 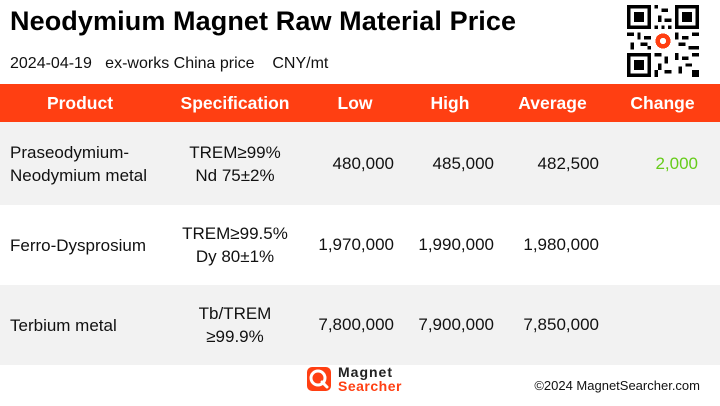 I want to click on average-price: 1,980,000, so click(x=561, y=244).